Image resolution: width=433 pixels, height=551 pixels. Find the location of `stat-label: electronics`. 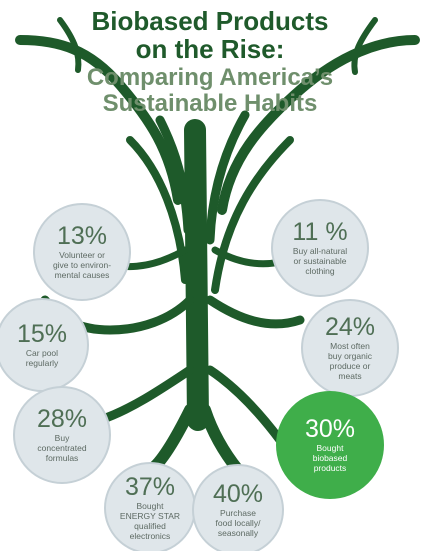

stat-label: electronics is located at coordinates (150, 536).